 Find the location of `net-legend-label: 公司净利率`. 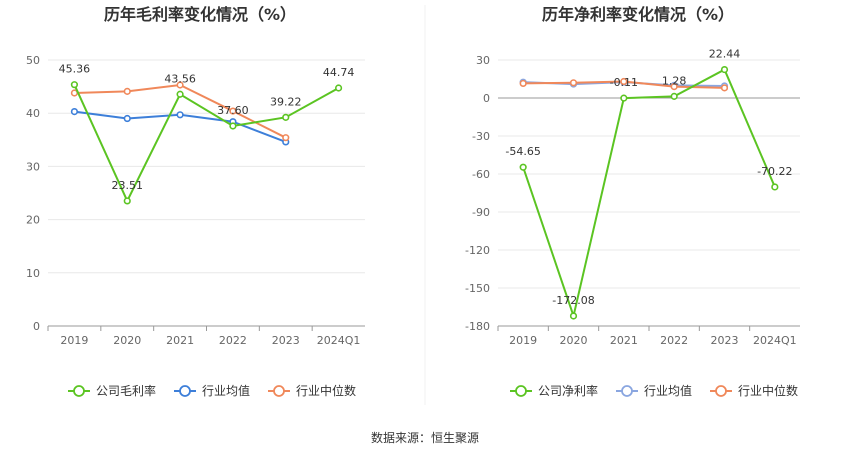

net-legend-label: 公司净利率 is located at coordinates (568, 390).